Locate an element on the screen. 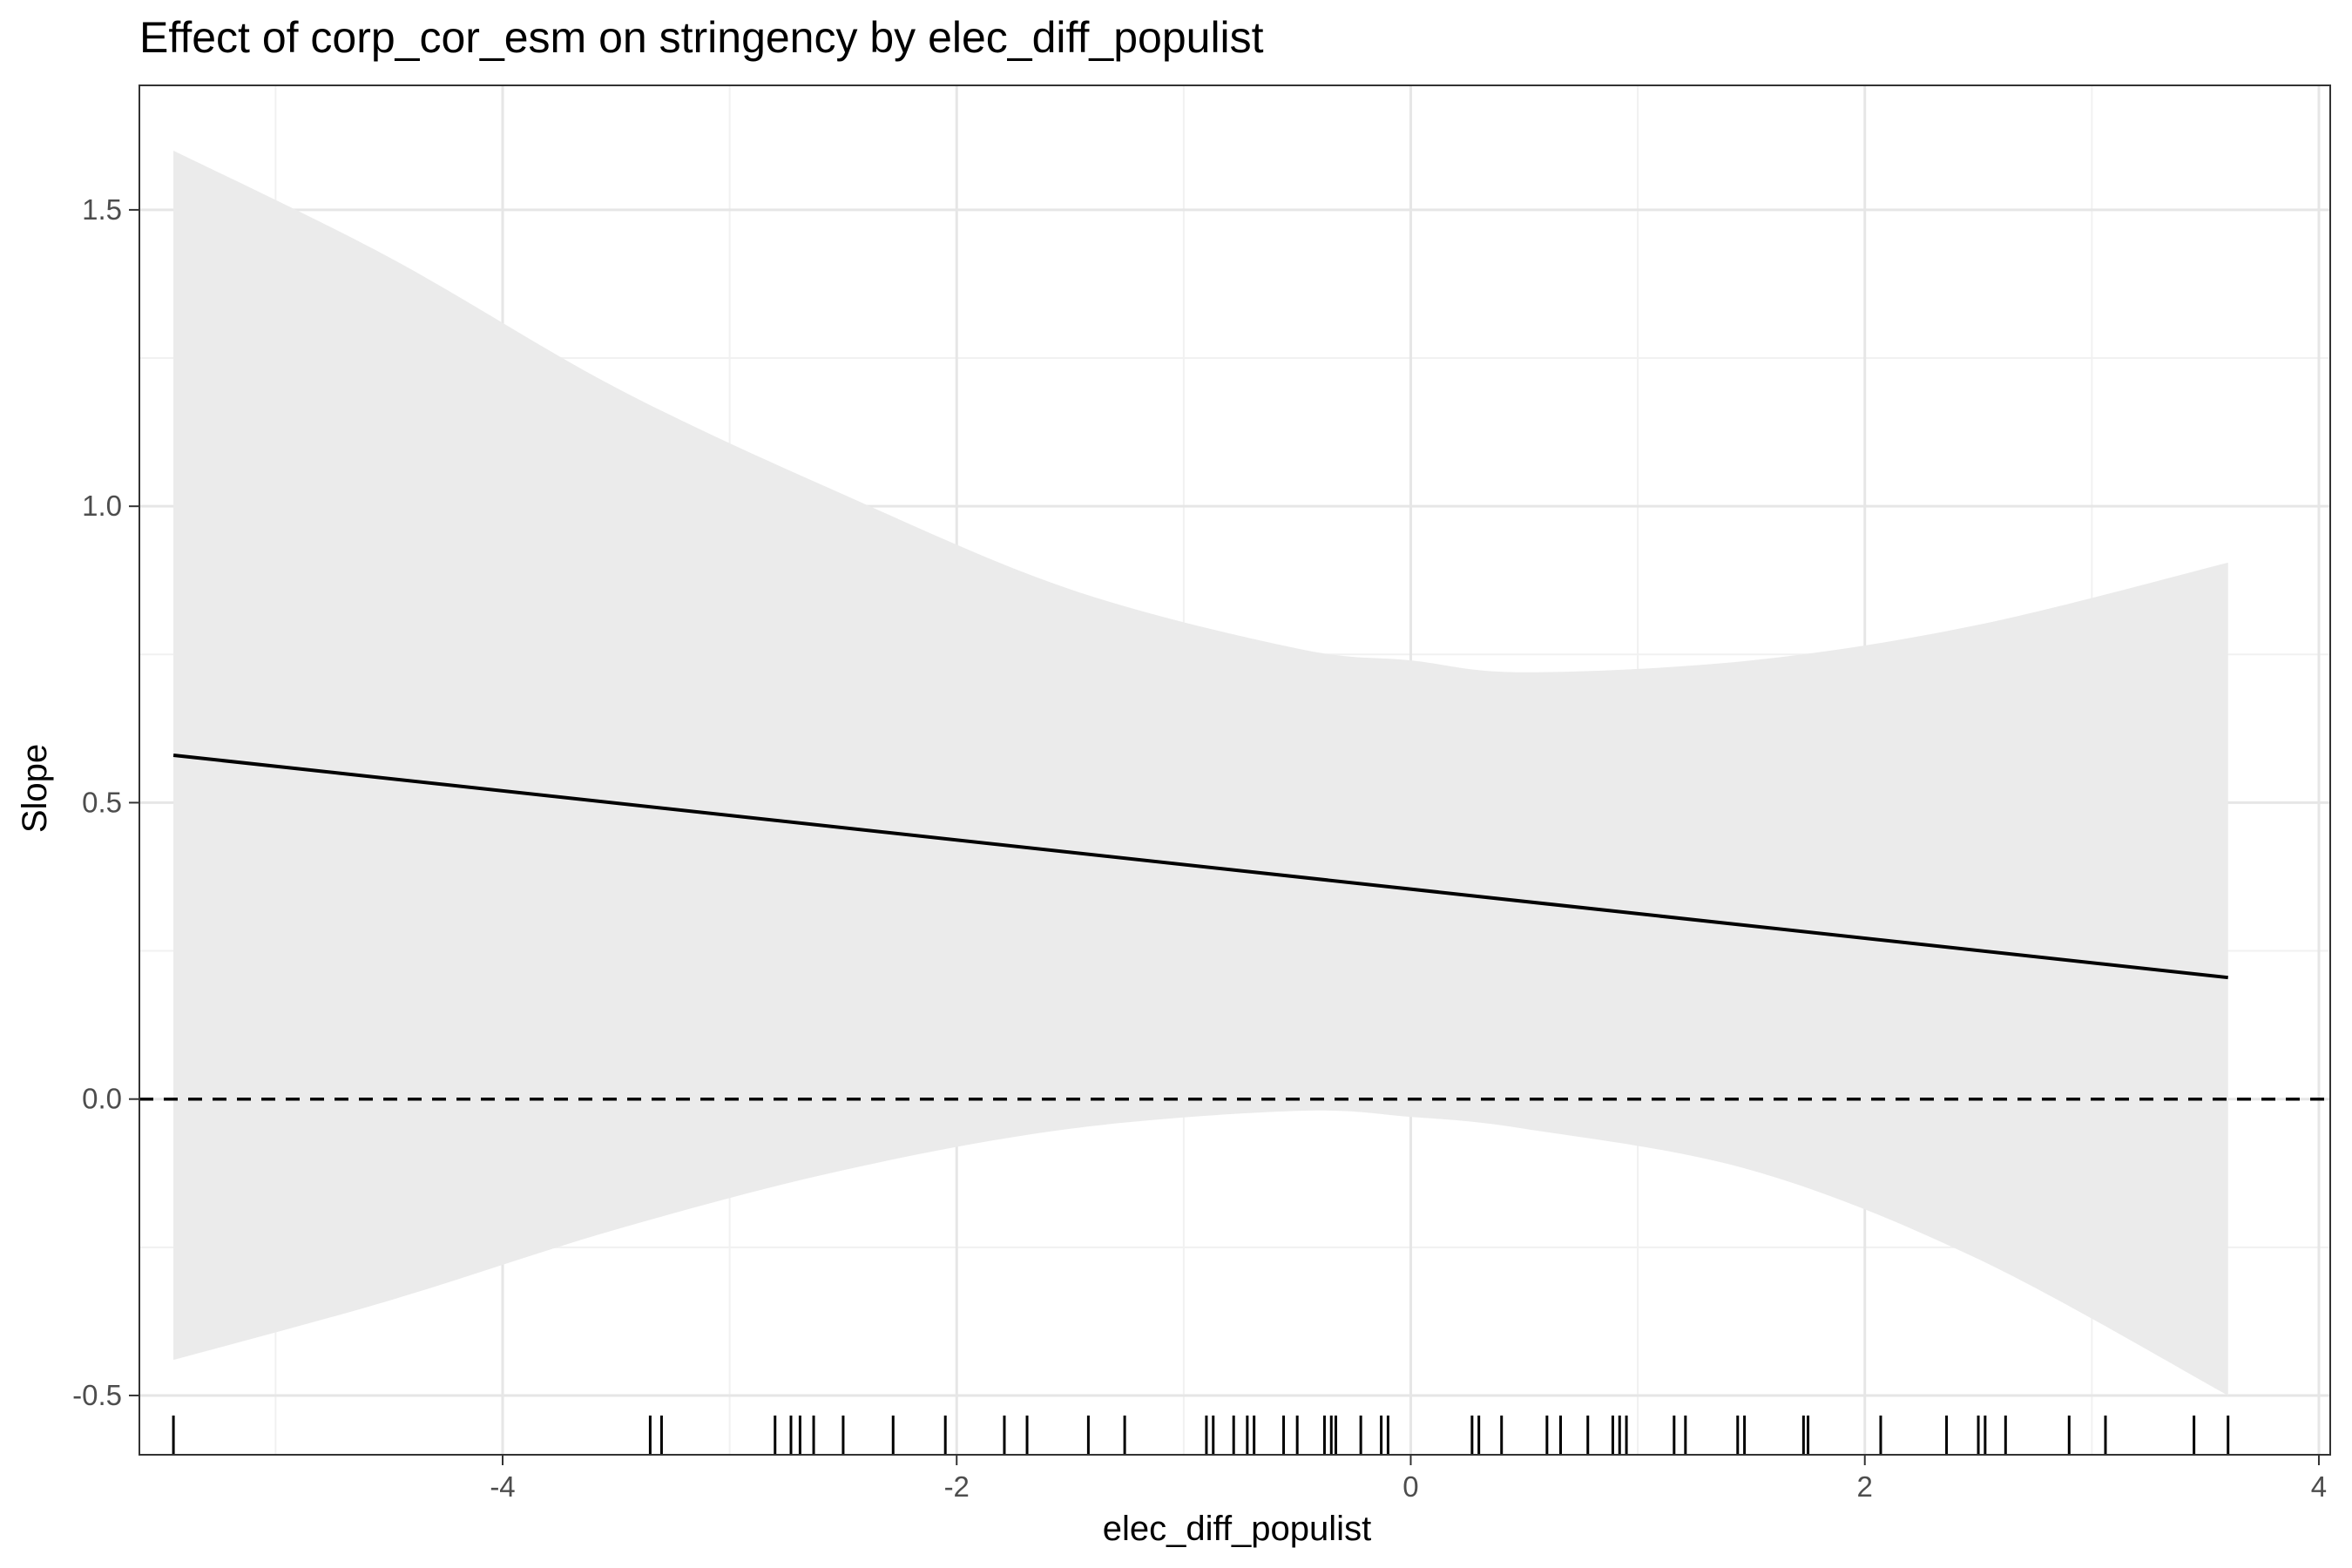 The width and height of the screenshot is (2352, 1568). y-tick-label: 1.0 is located at coordinates (102, 506).